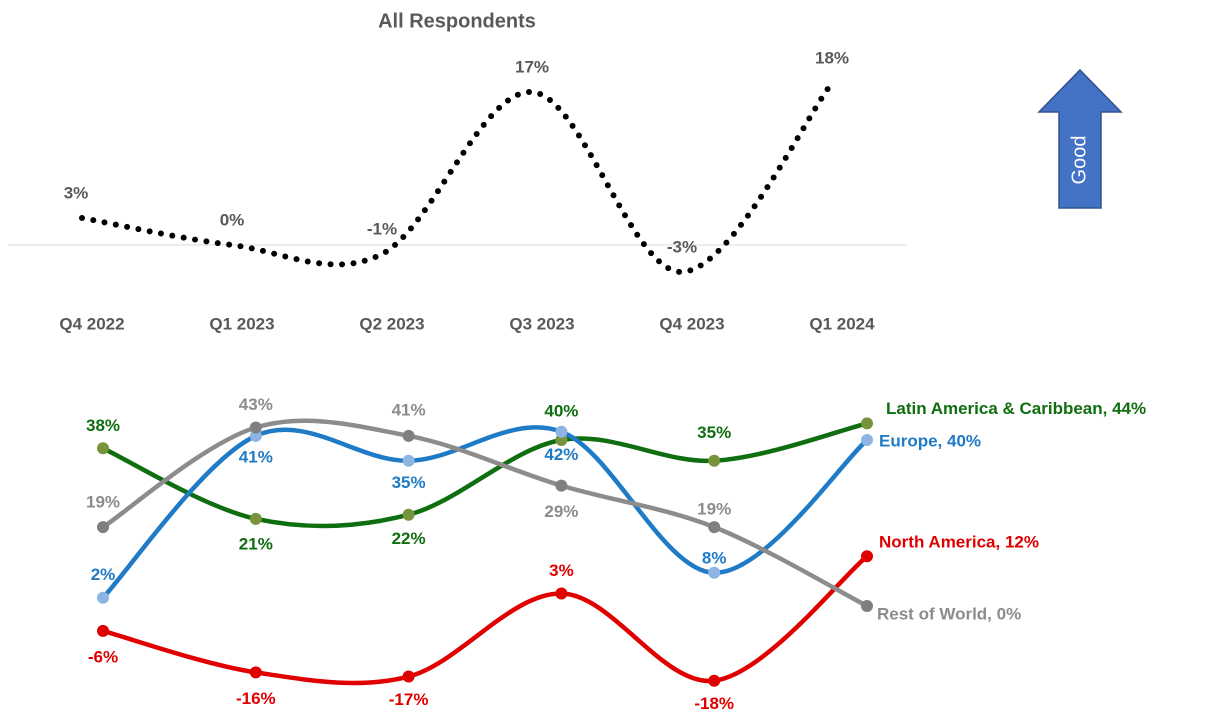 The width and height of the screenshot is (1210, 714). What do you see at coordinates (103, 574) in the screenshot?
I see `data-label: 2%` at bounding box center [103, 574].